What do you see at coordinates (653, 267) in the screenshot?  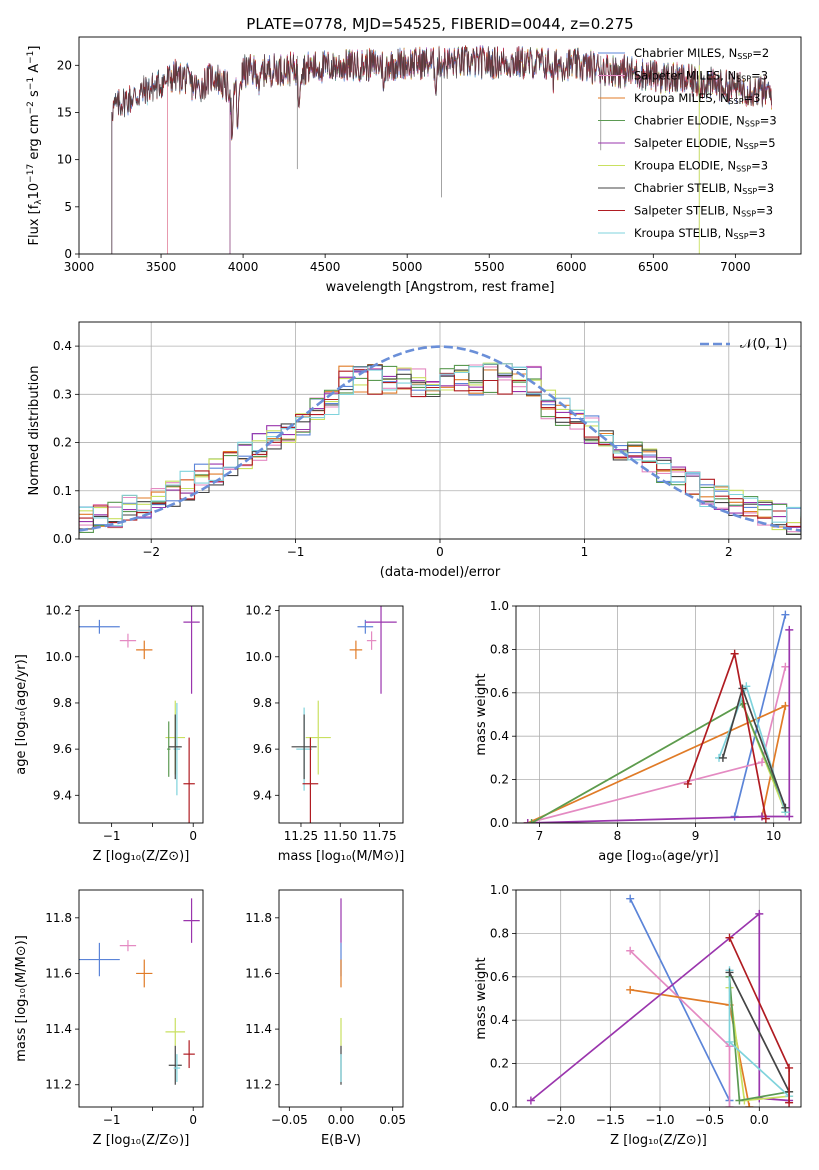 I see `x-tick-label: 6500` at bounding box center [653, 267].